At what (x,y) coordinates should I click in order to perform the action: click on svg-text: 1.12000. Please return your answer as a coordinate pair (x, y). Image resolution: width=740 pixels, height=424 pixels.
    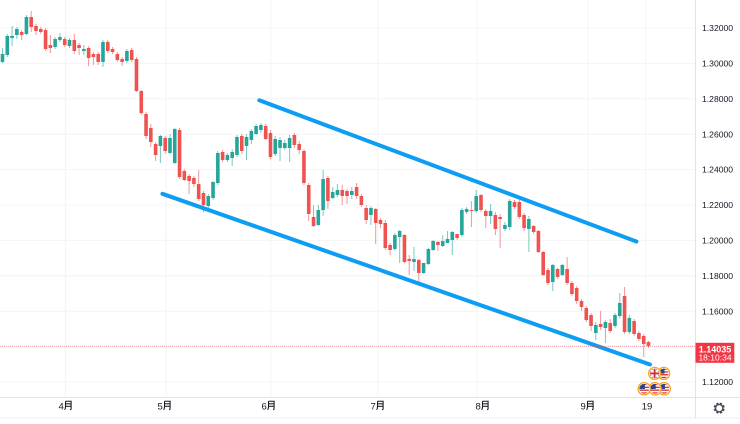
    Looking at the image, I should click on (717, 382).